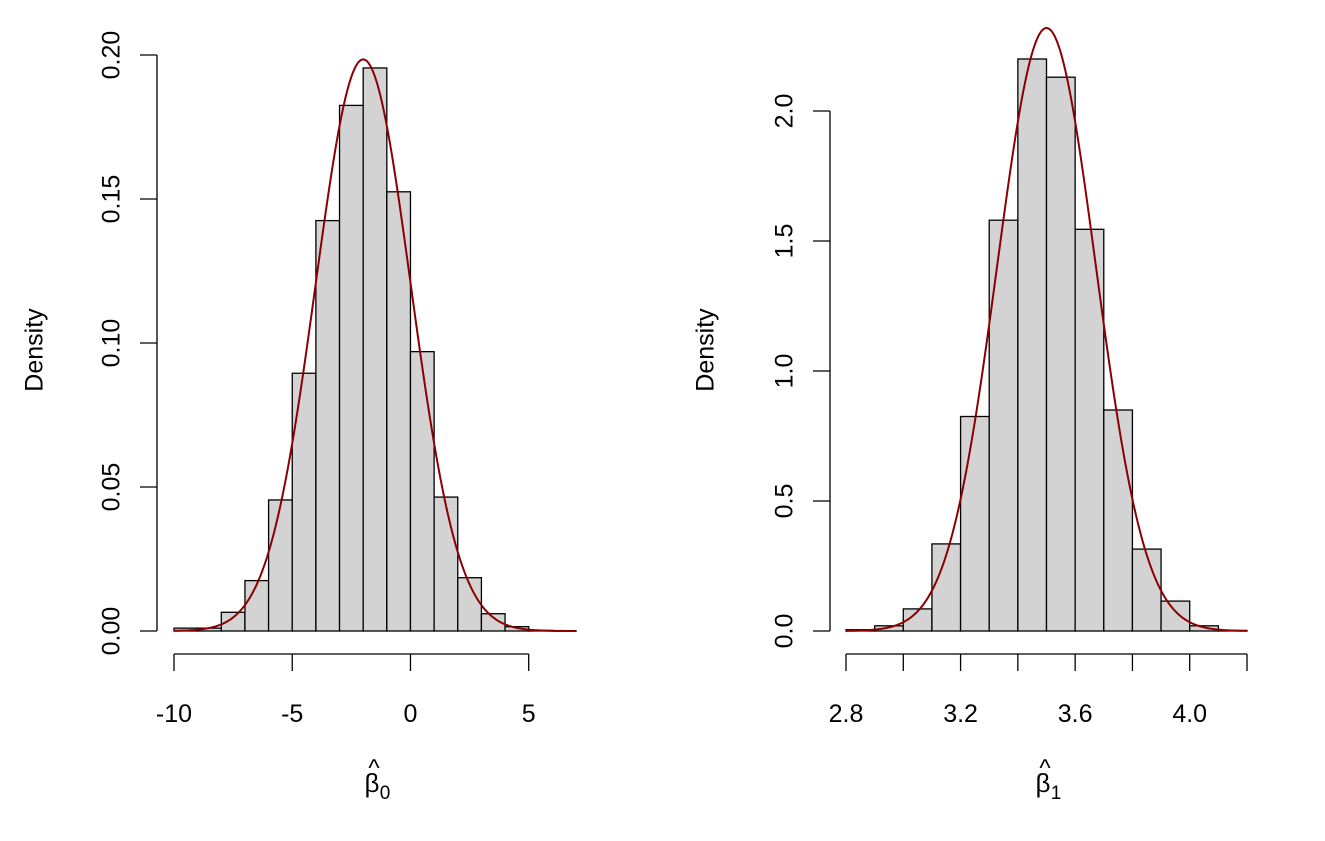 The height and width of the screenshot is (841, 1325). Describe the element at coordinates (112, 199) in the screenshot. I see `y-tick-label: 0.15` at that location.